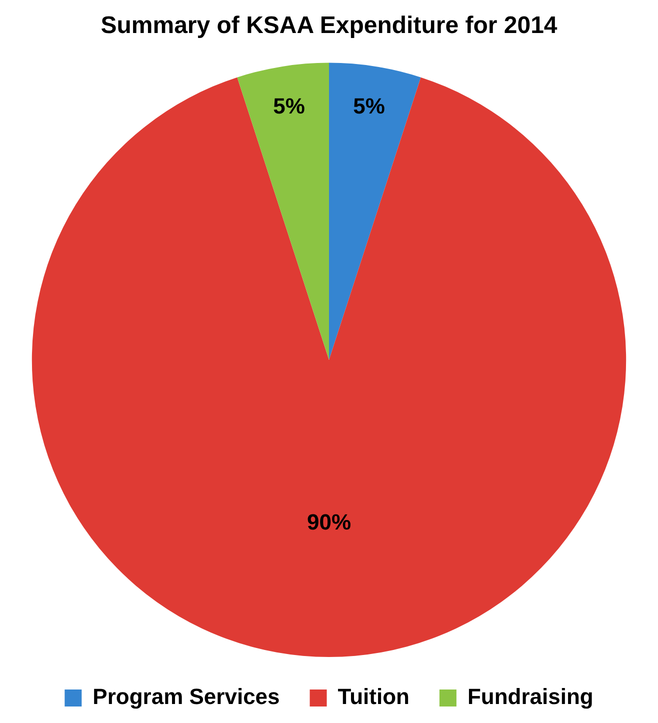  Describe the element at coordinates (329, 521) in the screenshot. I see `data-label: 90%` at that location.